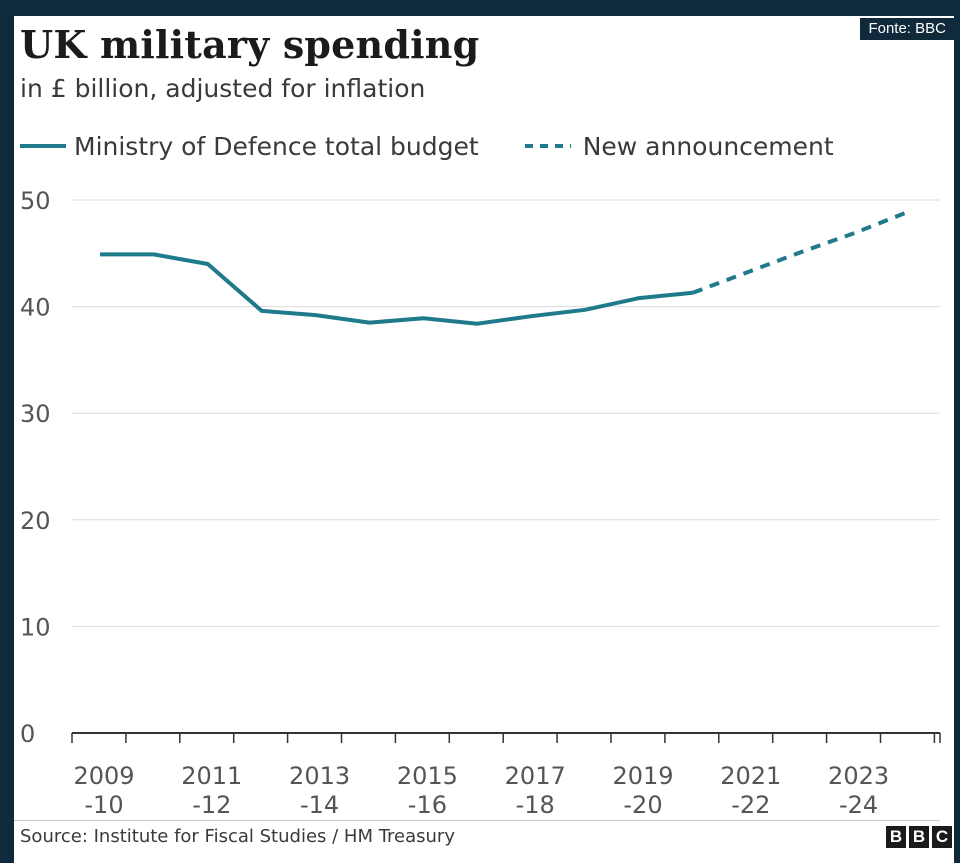 The height and width of the screenshot is (863, 960). I want to click on series-line-budget, so click(397, 289).